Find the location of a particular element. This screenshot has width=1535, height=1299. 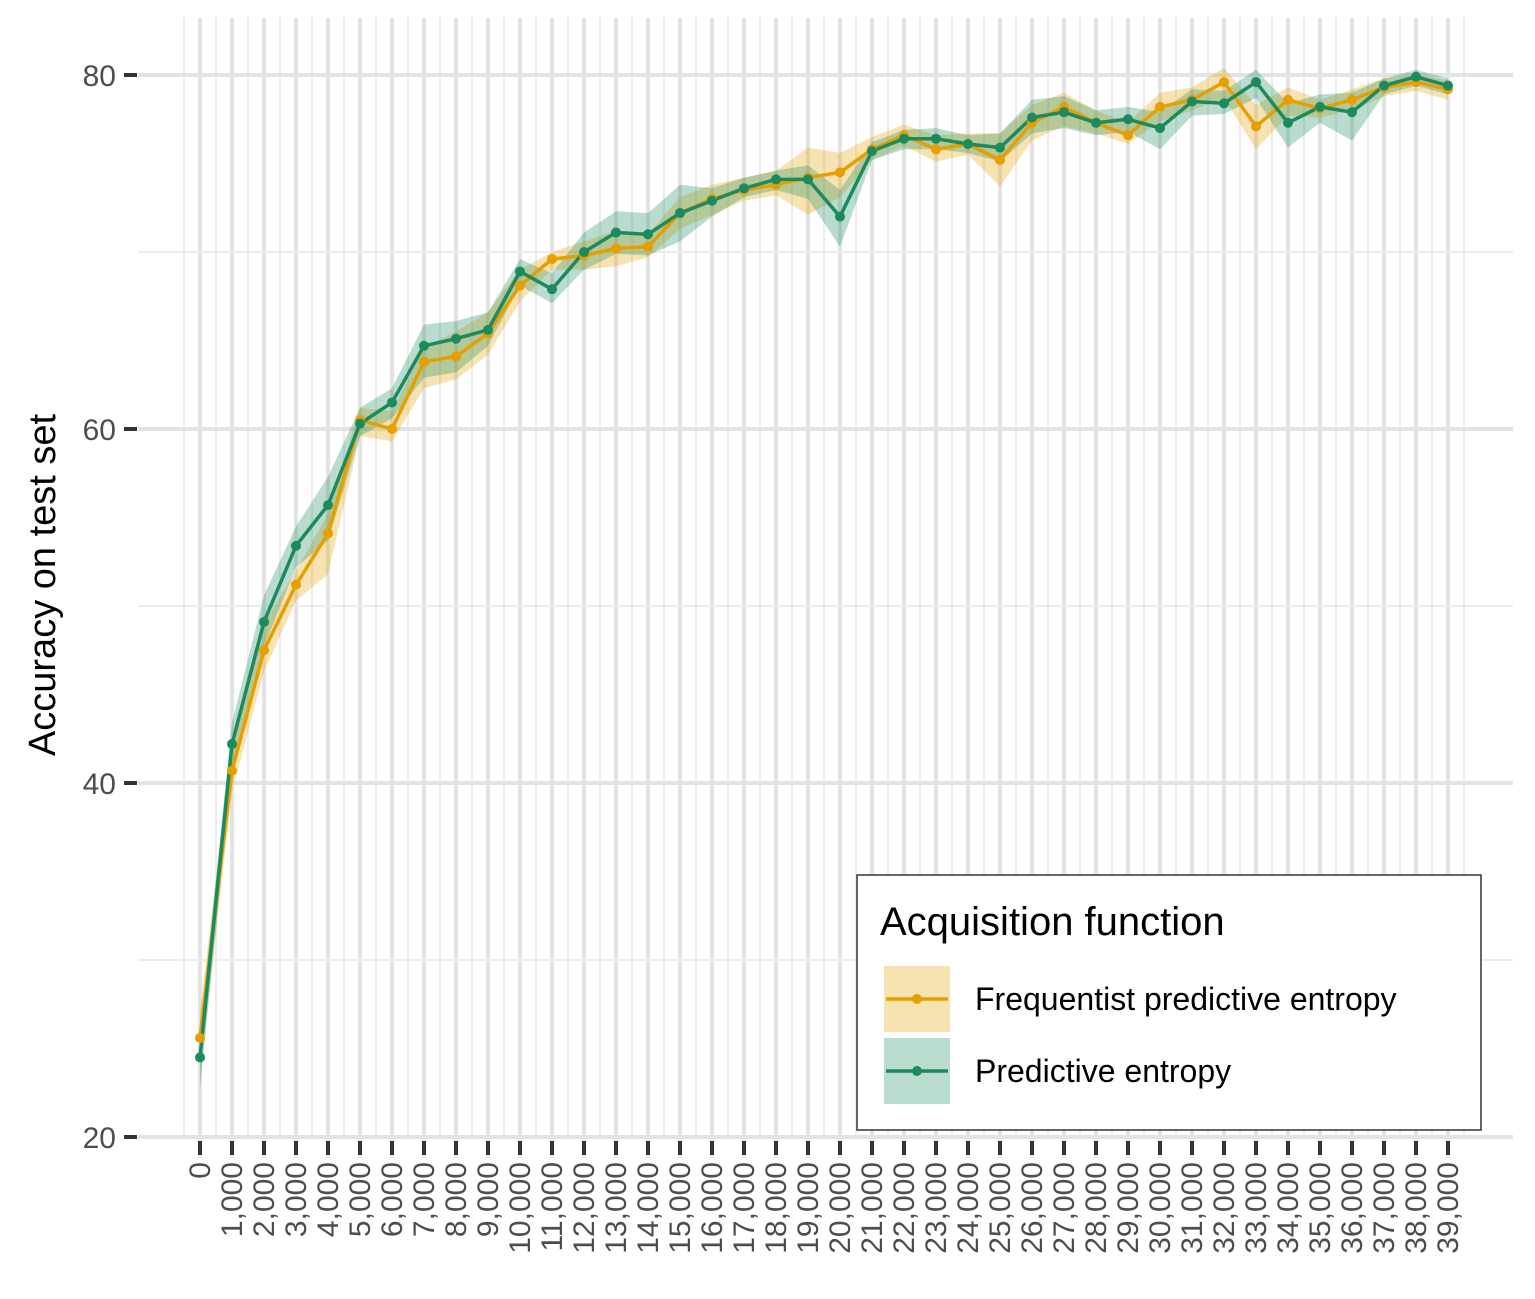

x-tick-label: 25,000 is located at coordinates (1000, 1208).